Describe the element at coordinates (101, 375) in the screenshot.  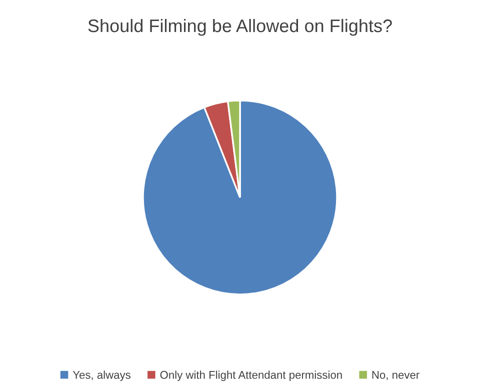
I see `legend-label: Yes, always` at that location.